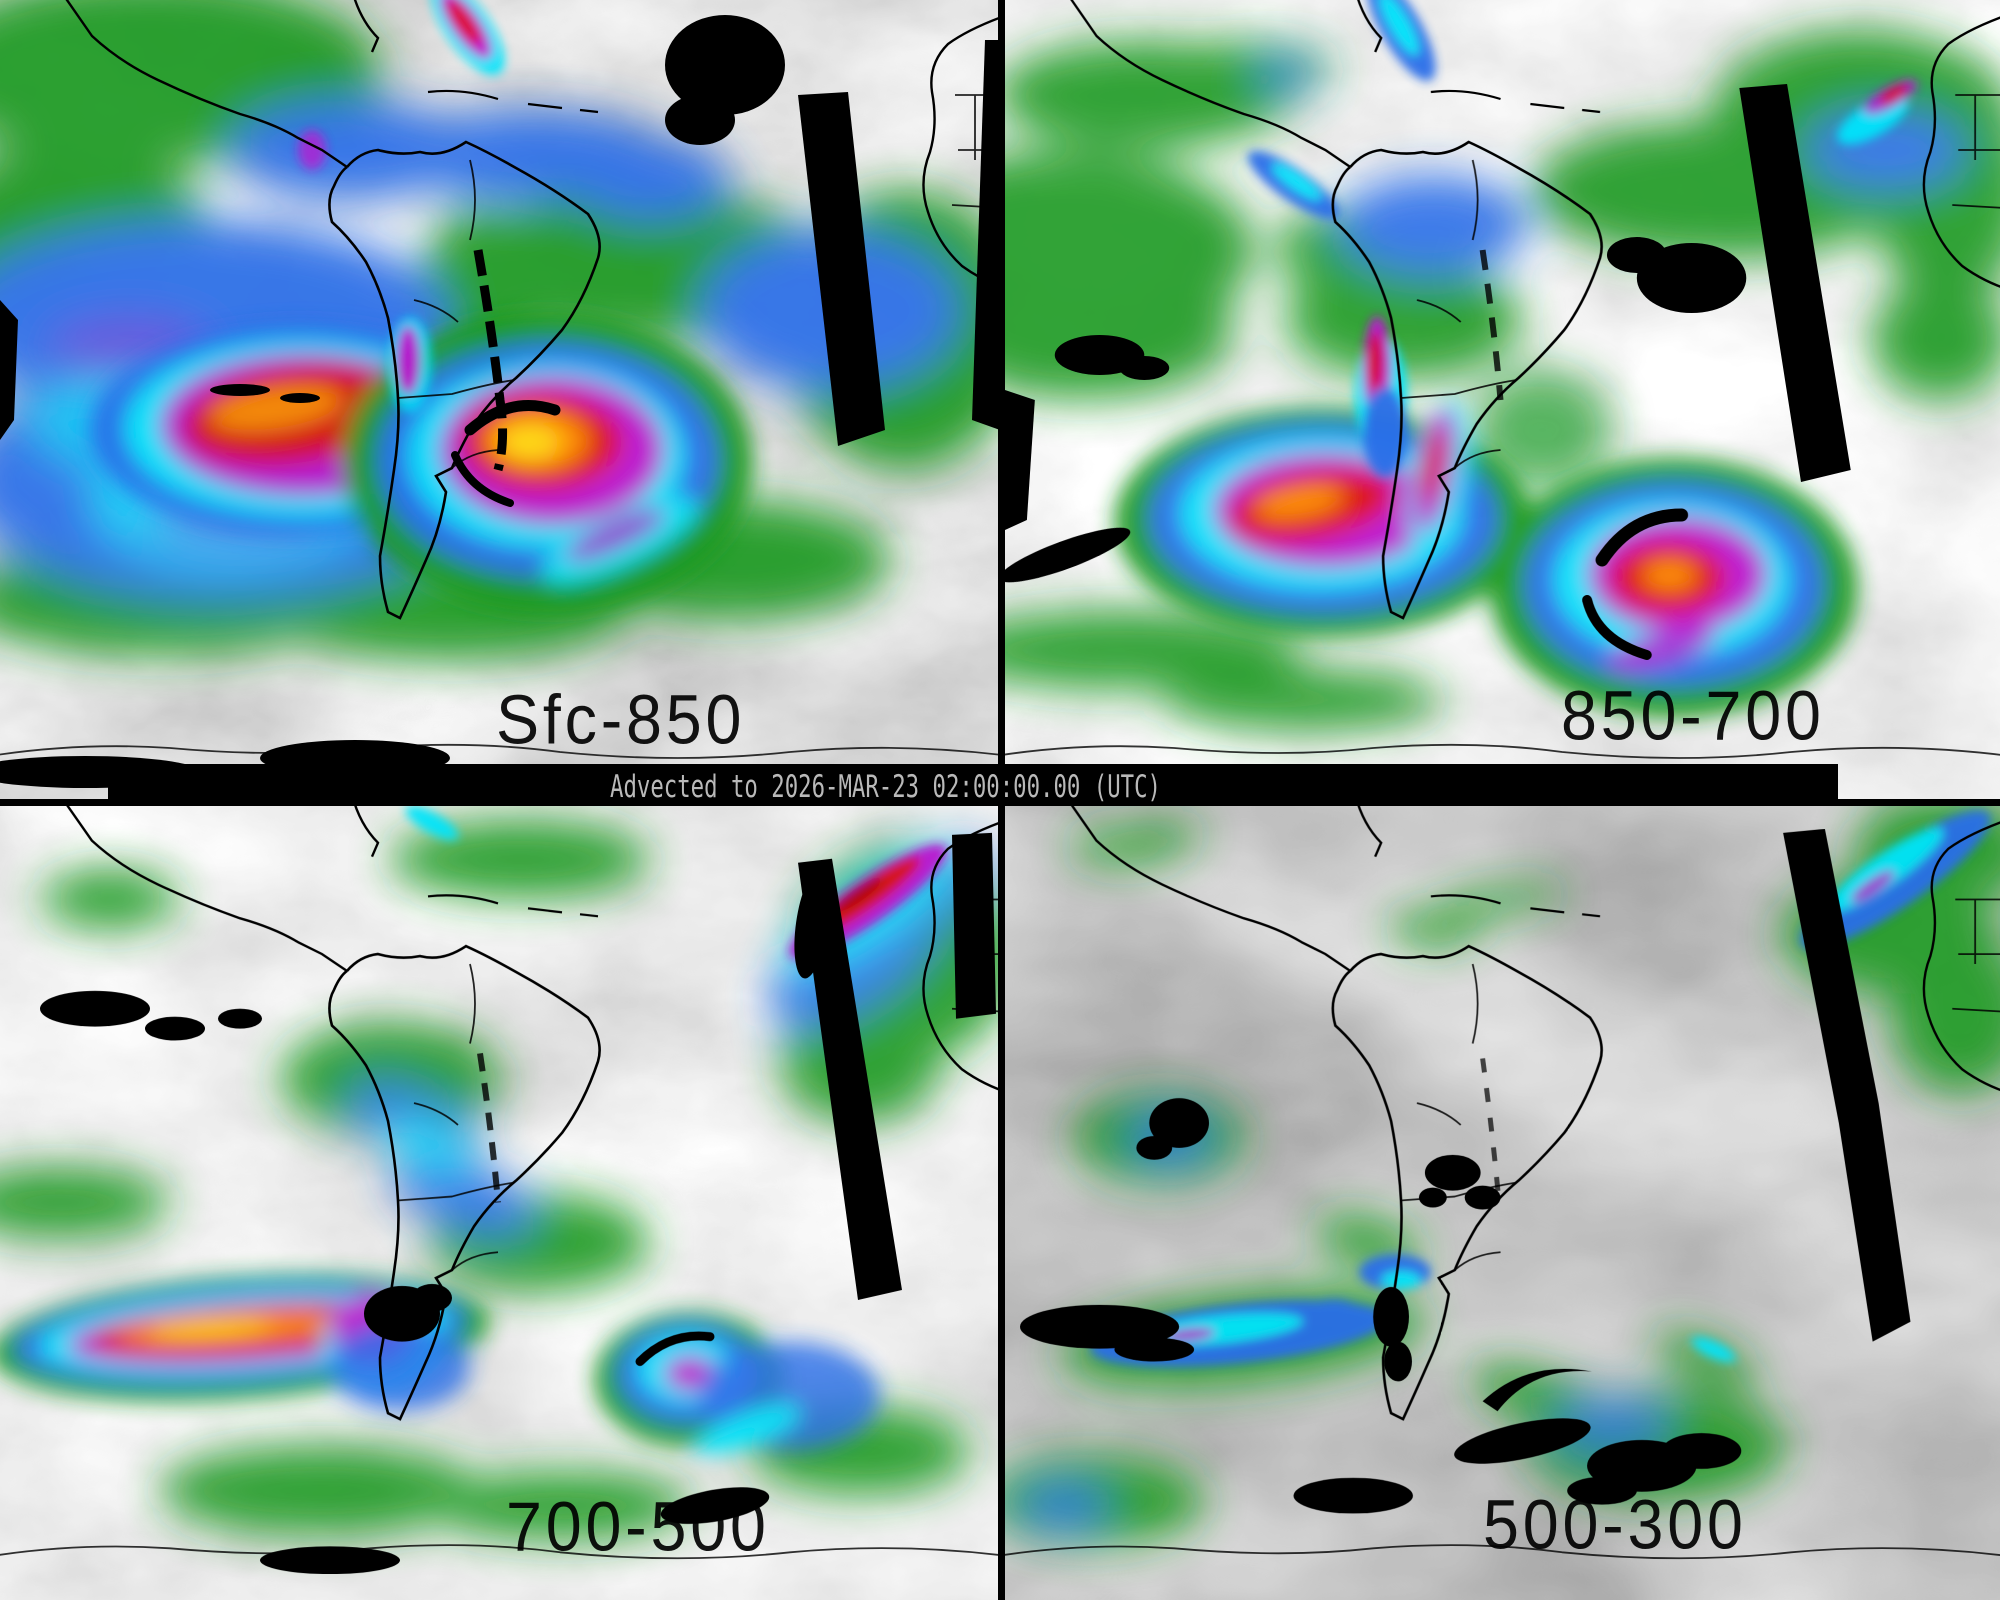 This screenshot has height=1600, width=2000. I want to click on layer-label-850-700: 850-700, so click(1693, 716).